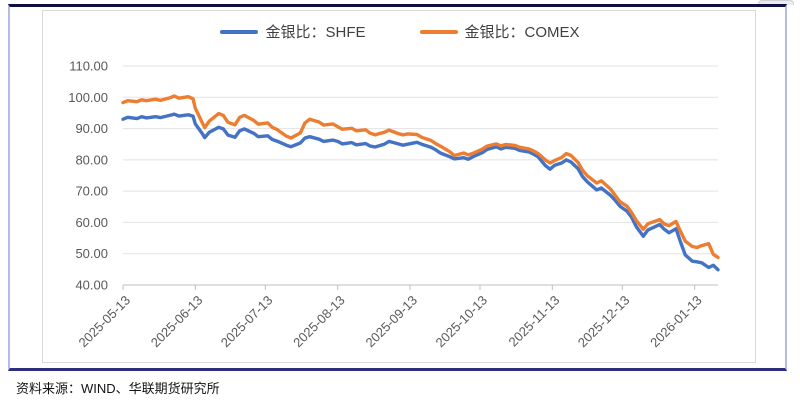 Image resolution: width=800 pixels, height=405 pixels. Describe the element at coordinates (400, 31) in the screenshot. I see `chart-legend: 金银比：SHFE 金银比：COMEX` at that location.